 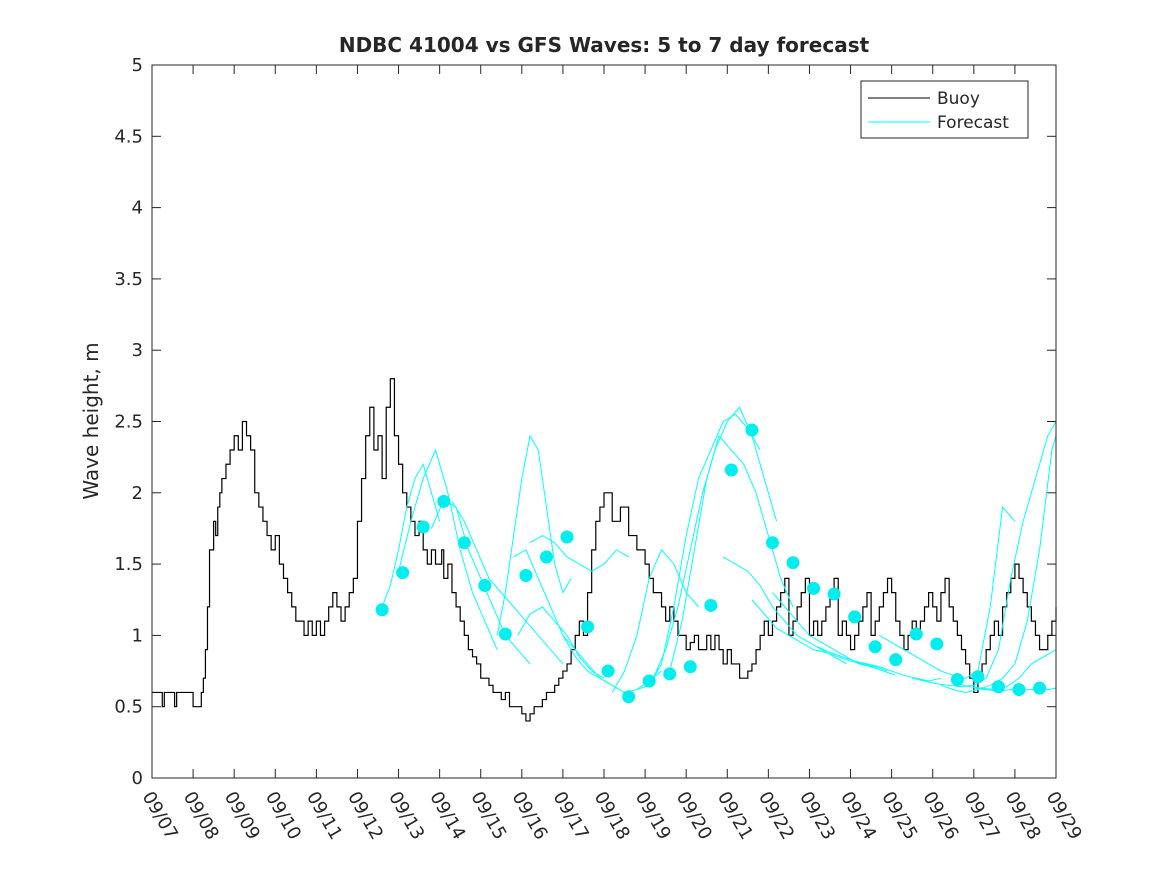 I want to click on y-tick-label: 3, so click(x=137, y=350).